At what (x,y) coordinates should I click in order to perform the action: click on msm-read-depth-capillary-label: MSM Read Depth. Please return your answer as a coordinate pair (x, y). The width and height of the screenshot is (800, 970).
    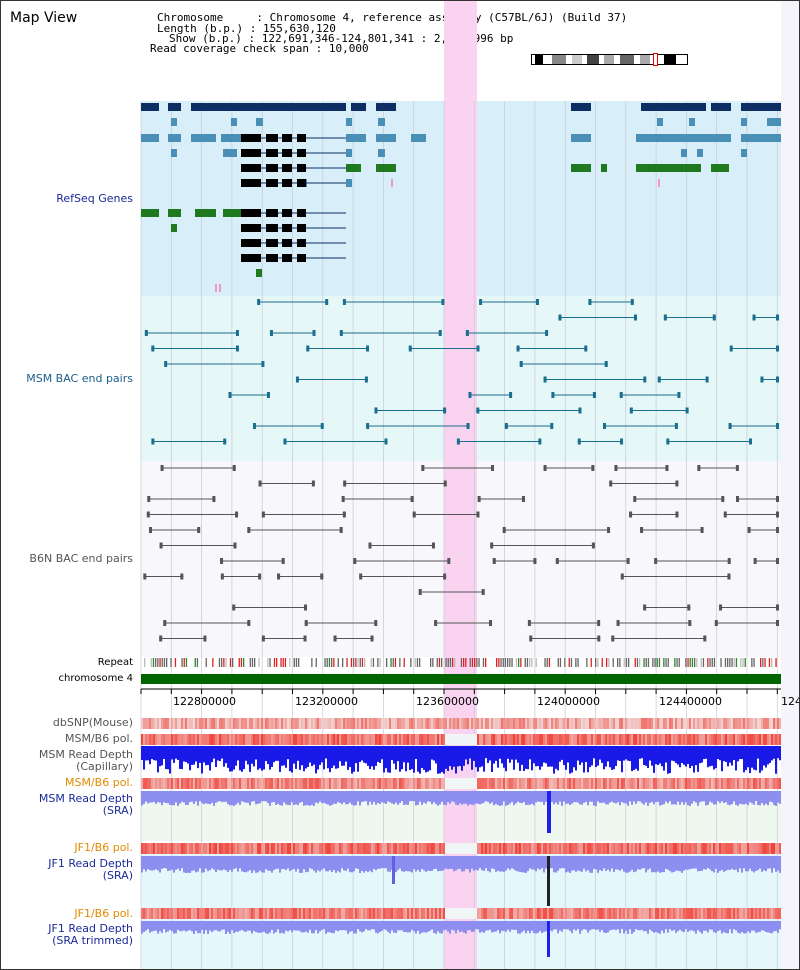
    Looking at the image, I should click on (85, 754).